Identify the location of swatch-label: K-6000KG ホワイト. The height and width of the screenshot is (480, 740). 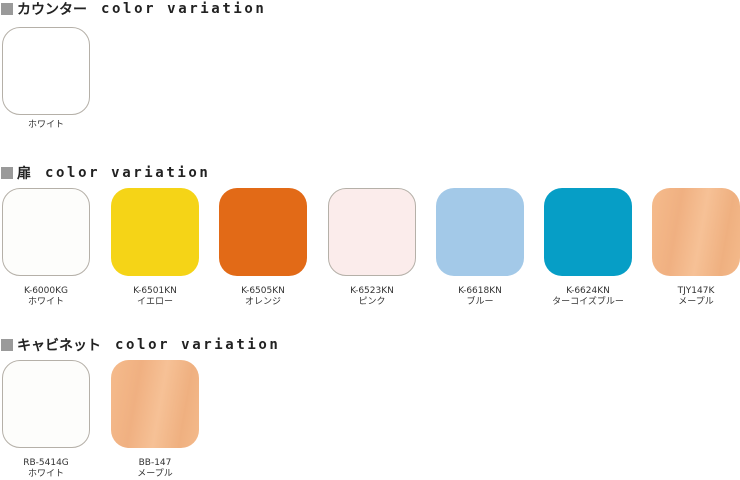
(48, 297).